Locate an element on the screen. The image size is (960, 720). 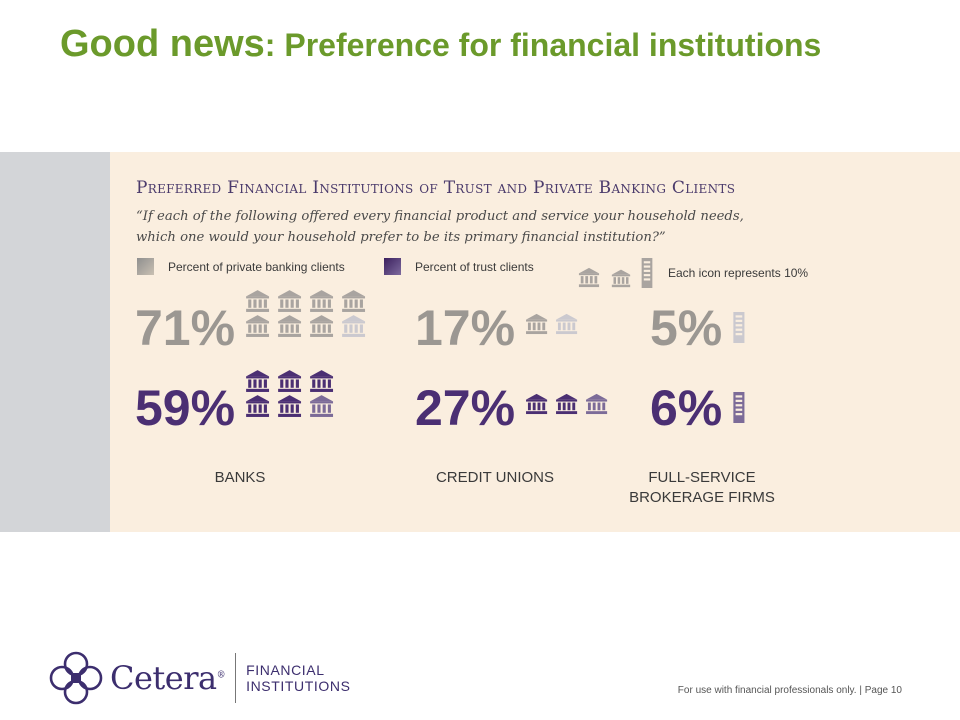
slide-title-main: Good news is located at coordinates (162, 44).